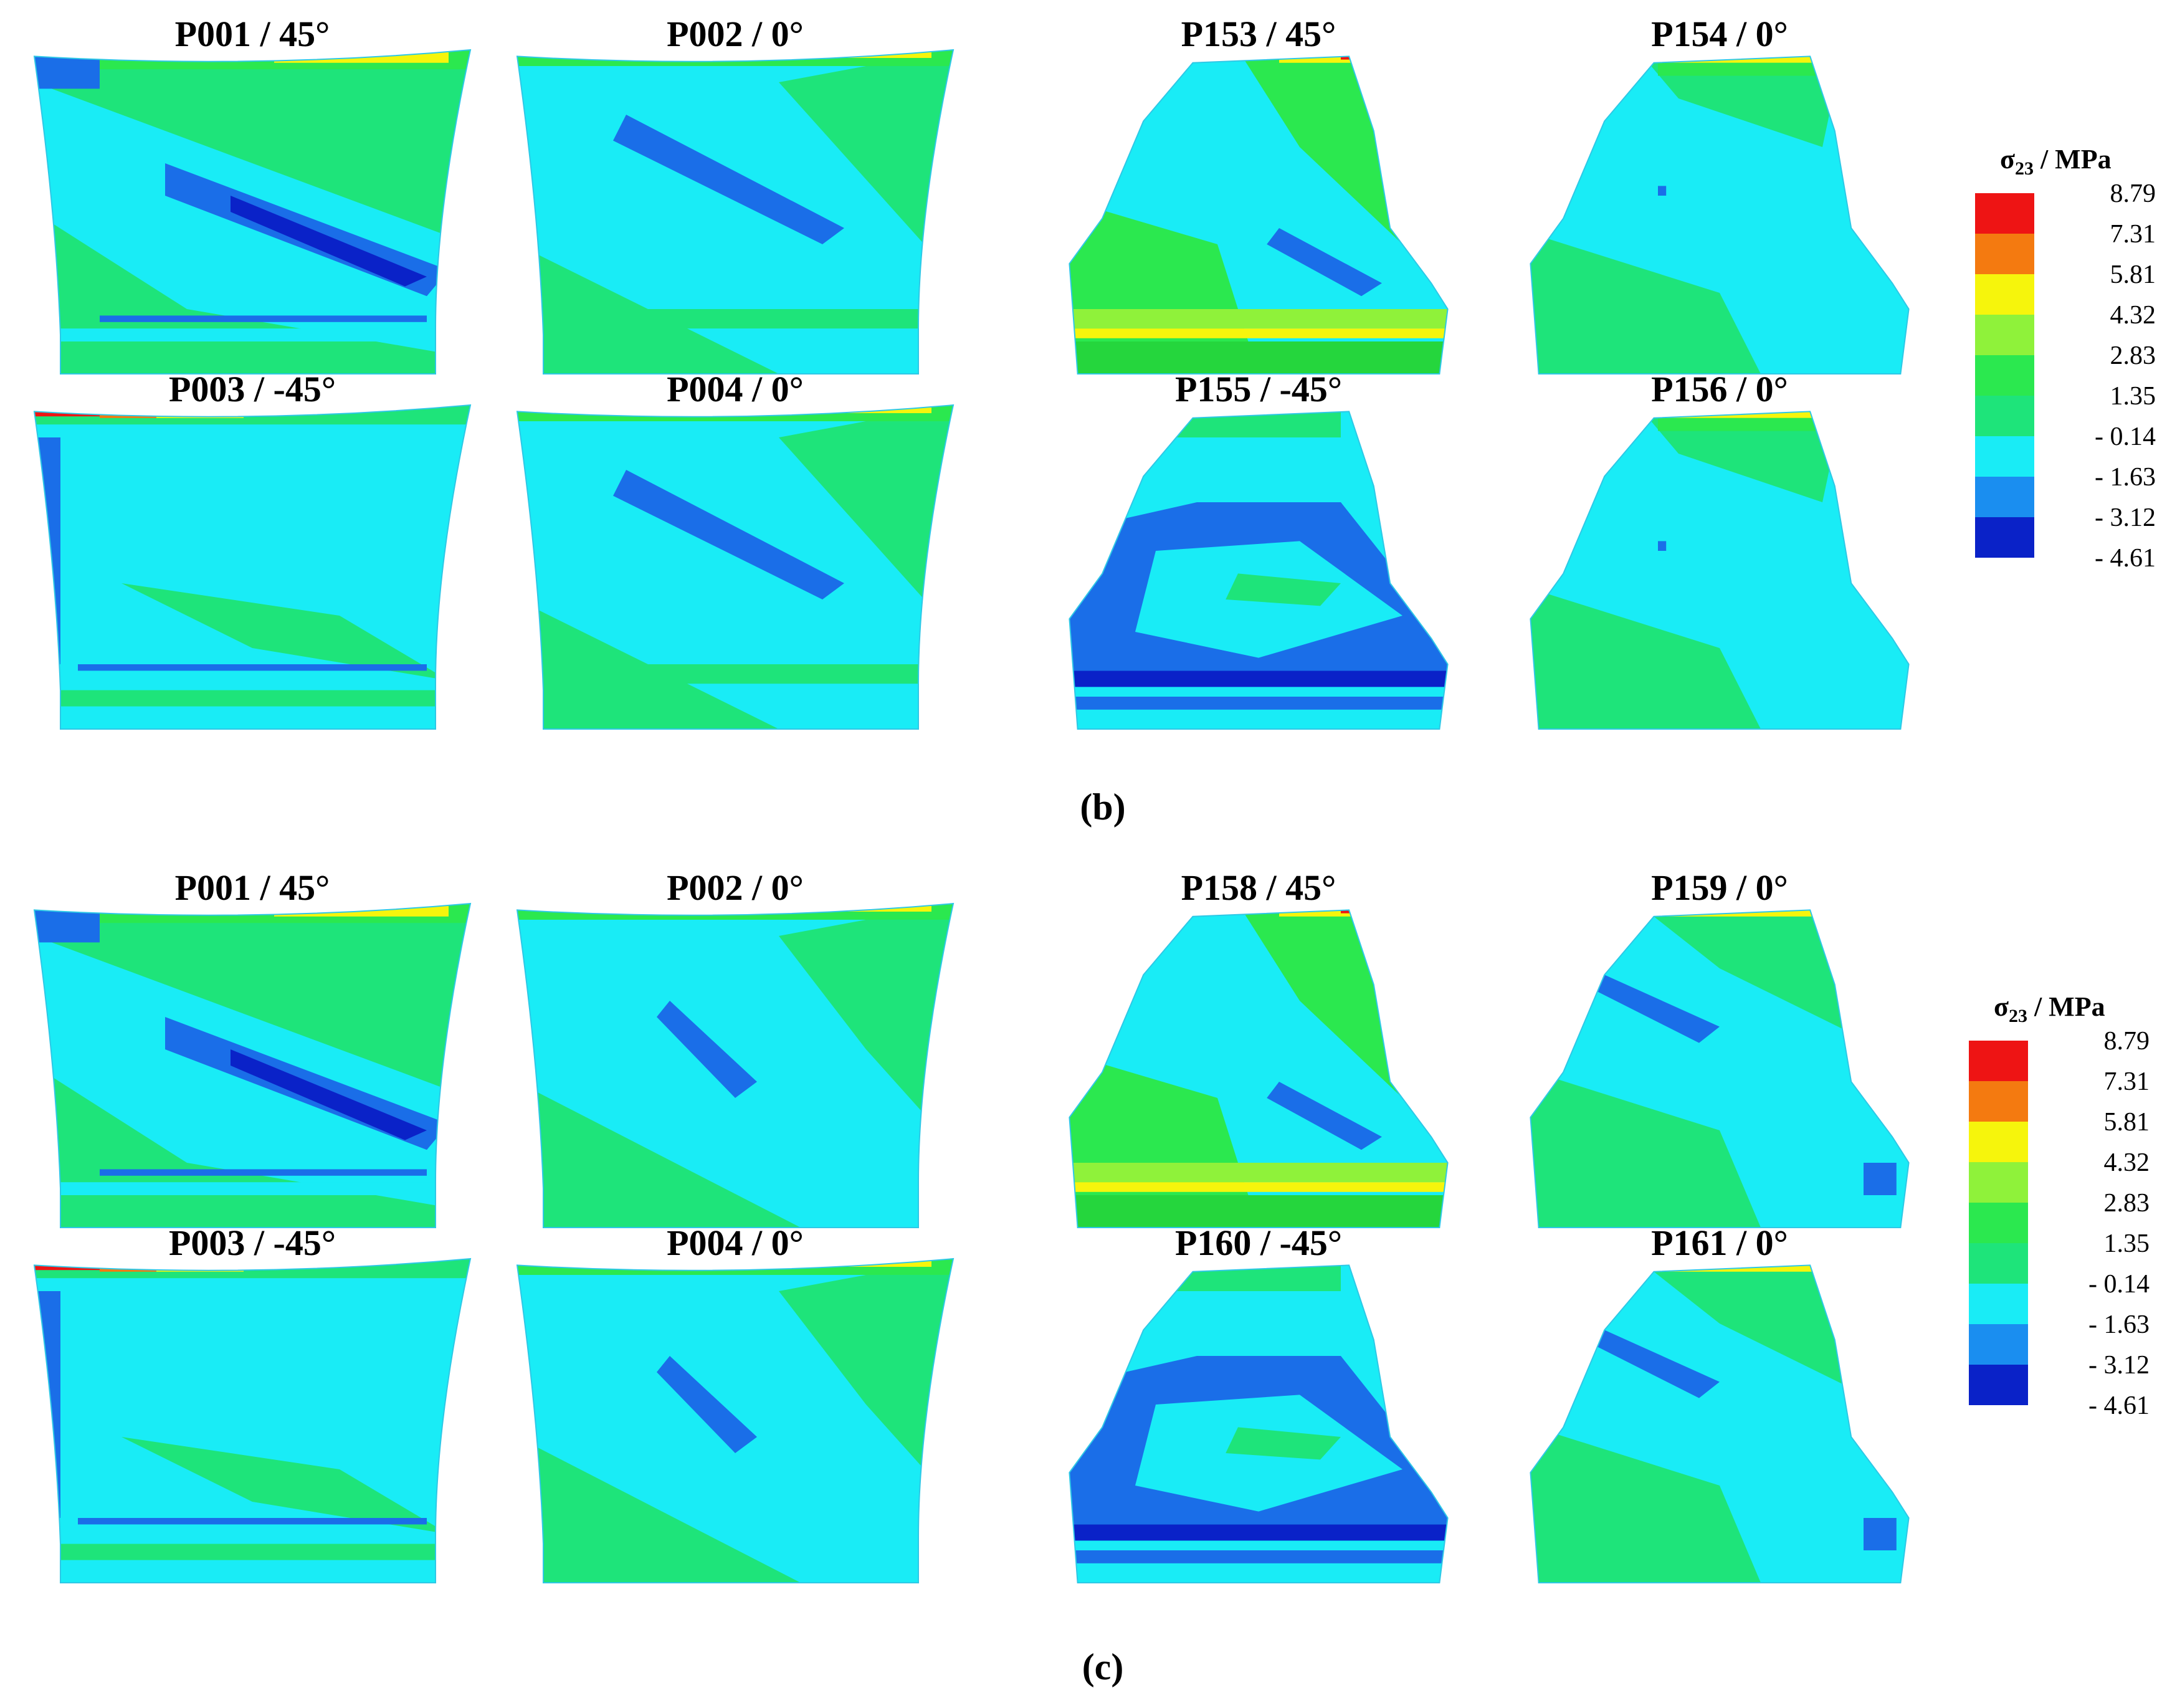 The image size is (2157, 1708). Describe the element at coordinates (1258, 1243) in the screenshot. I see `ply-title: P160 / -45°` at that location.